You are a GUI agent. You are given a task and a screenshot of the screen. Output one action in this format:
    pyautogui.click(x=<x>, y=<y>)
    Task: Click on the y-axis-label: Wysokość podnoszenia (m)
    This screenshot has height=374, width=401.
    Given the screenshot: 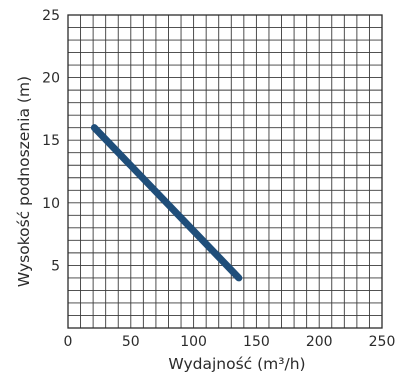 What is the action you would take?
    pyautogui.click(x=24, y=181)
    